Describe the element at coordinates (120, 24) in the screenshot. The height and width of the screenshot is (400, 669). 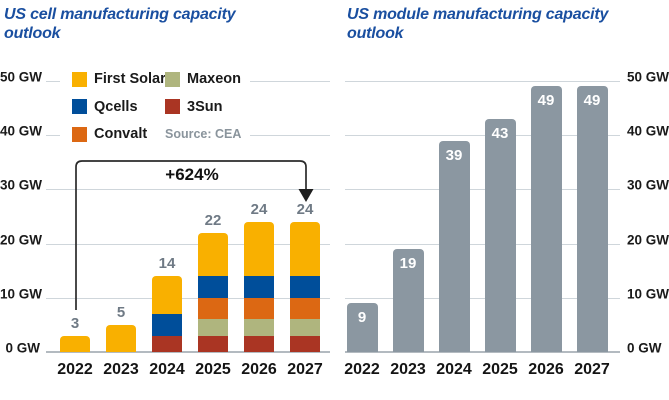
I see `cell-chart-title: US cell manufacturing capacity outlook` at that location.